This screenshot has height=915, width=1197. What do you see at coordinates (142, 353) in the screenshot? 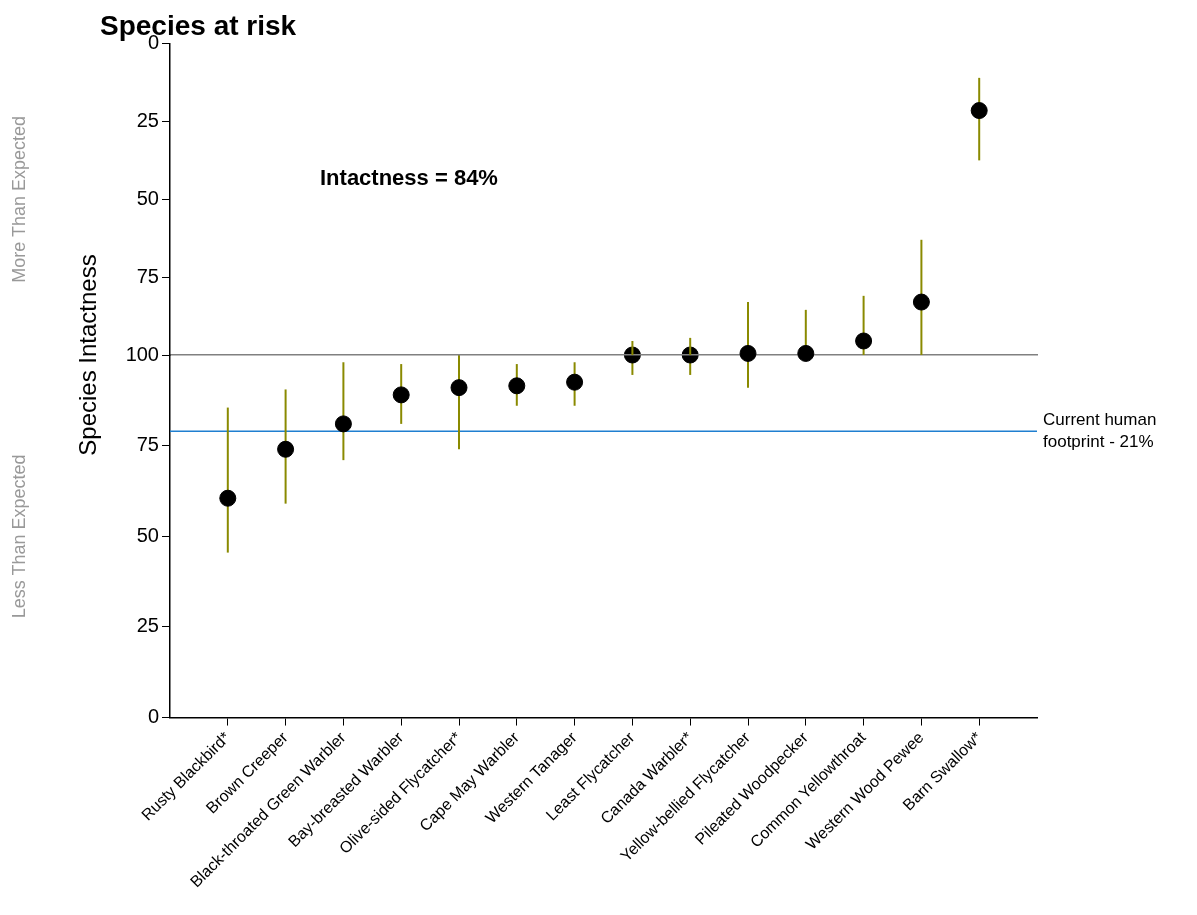
I see `y-tick-label: 100` at bounding box center [142, 353].